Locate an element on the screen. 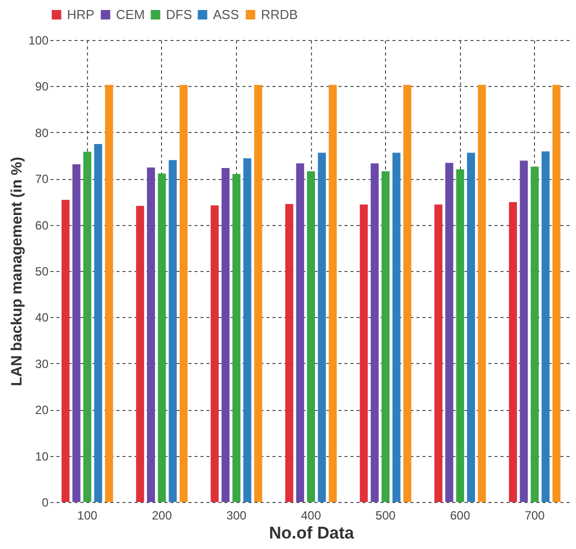 Image resolution: width=576 pixels, height=549 pixels. y-tick-label: 30 is located at coordinates (42, 363).